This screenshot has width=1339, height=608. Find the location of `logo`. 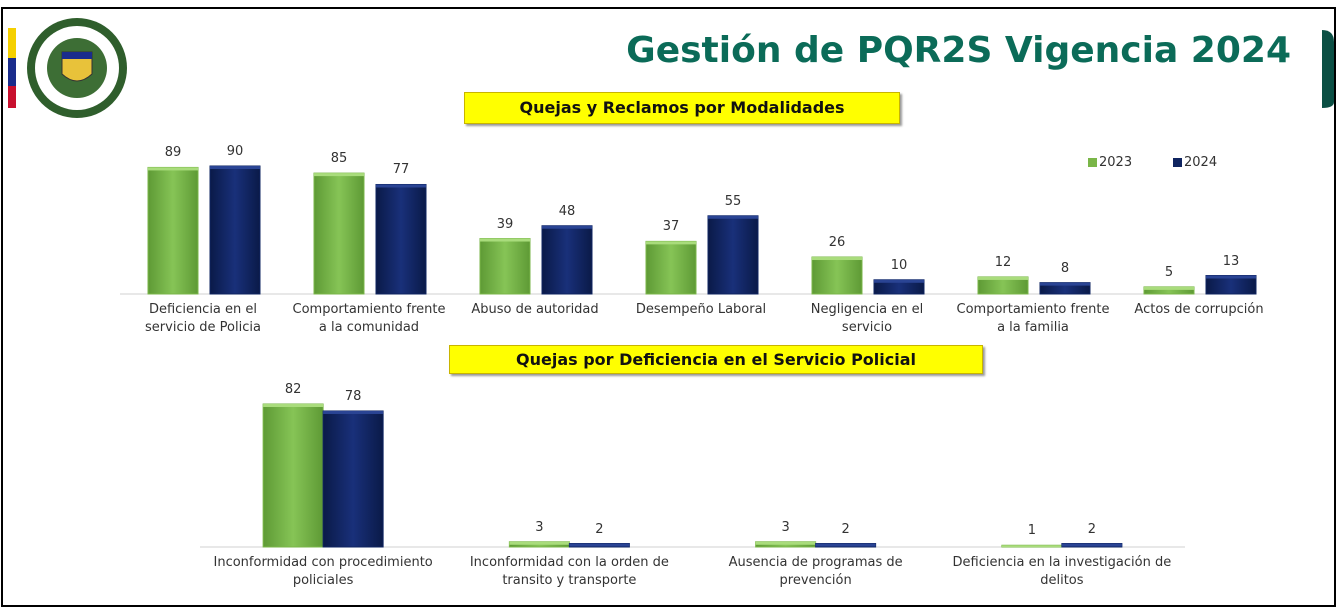

logo is located at coordinates (77, 68).